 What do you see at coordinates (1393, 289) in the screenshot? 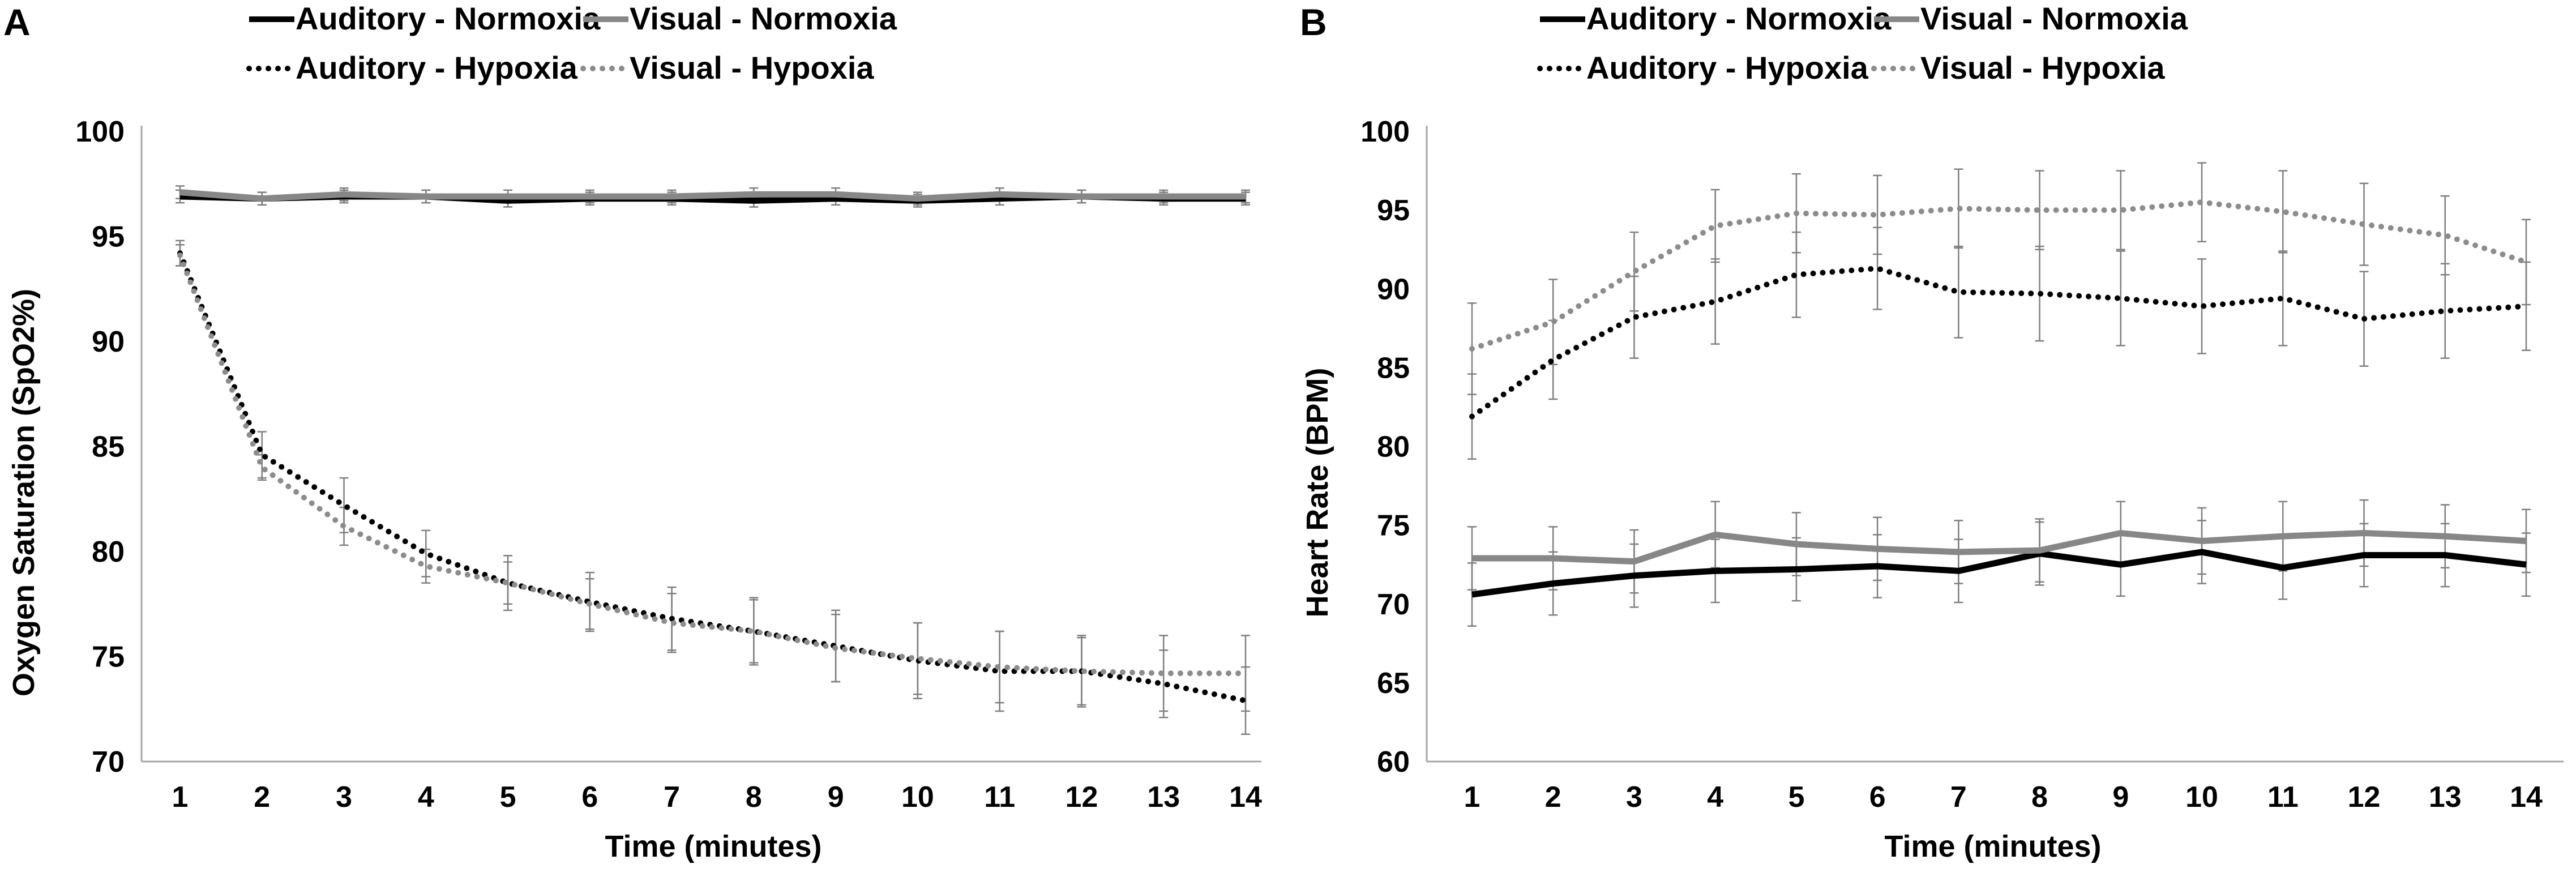
I see `panel-b-y-tick-90: 90` at bounding box center [1393, 289].